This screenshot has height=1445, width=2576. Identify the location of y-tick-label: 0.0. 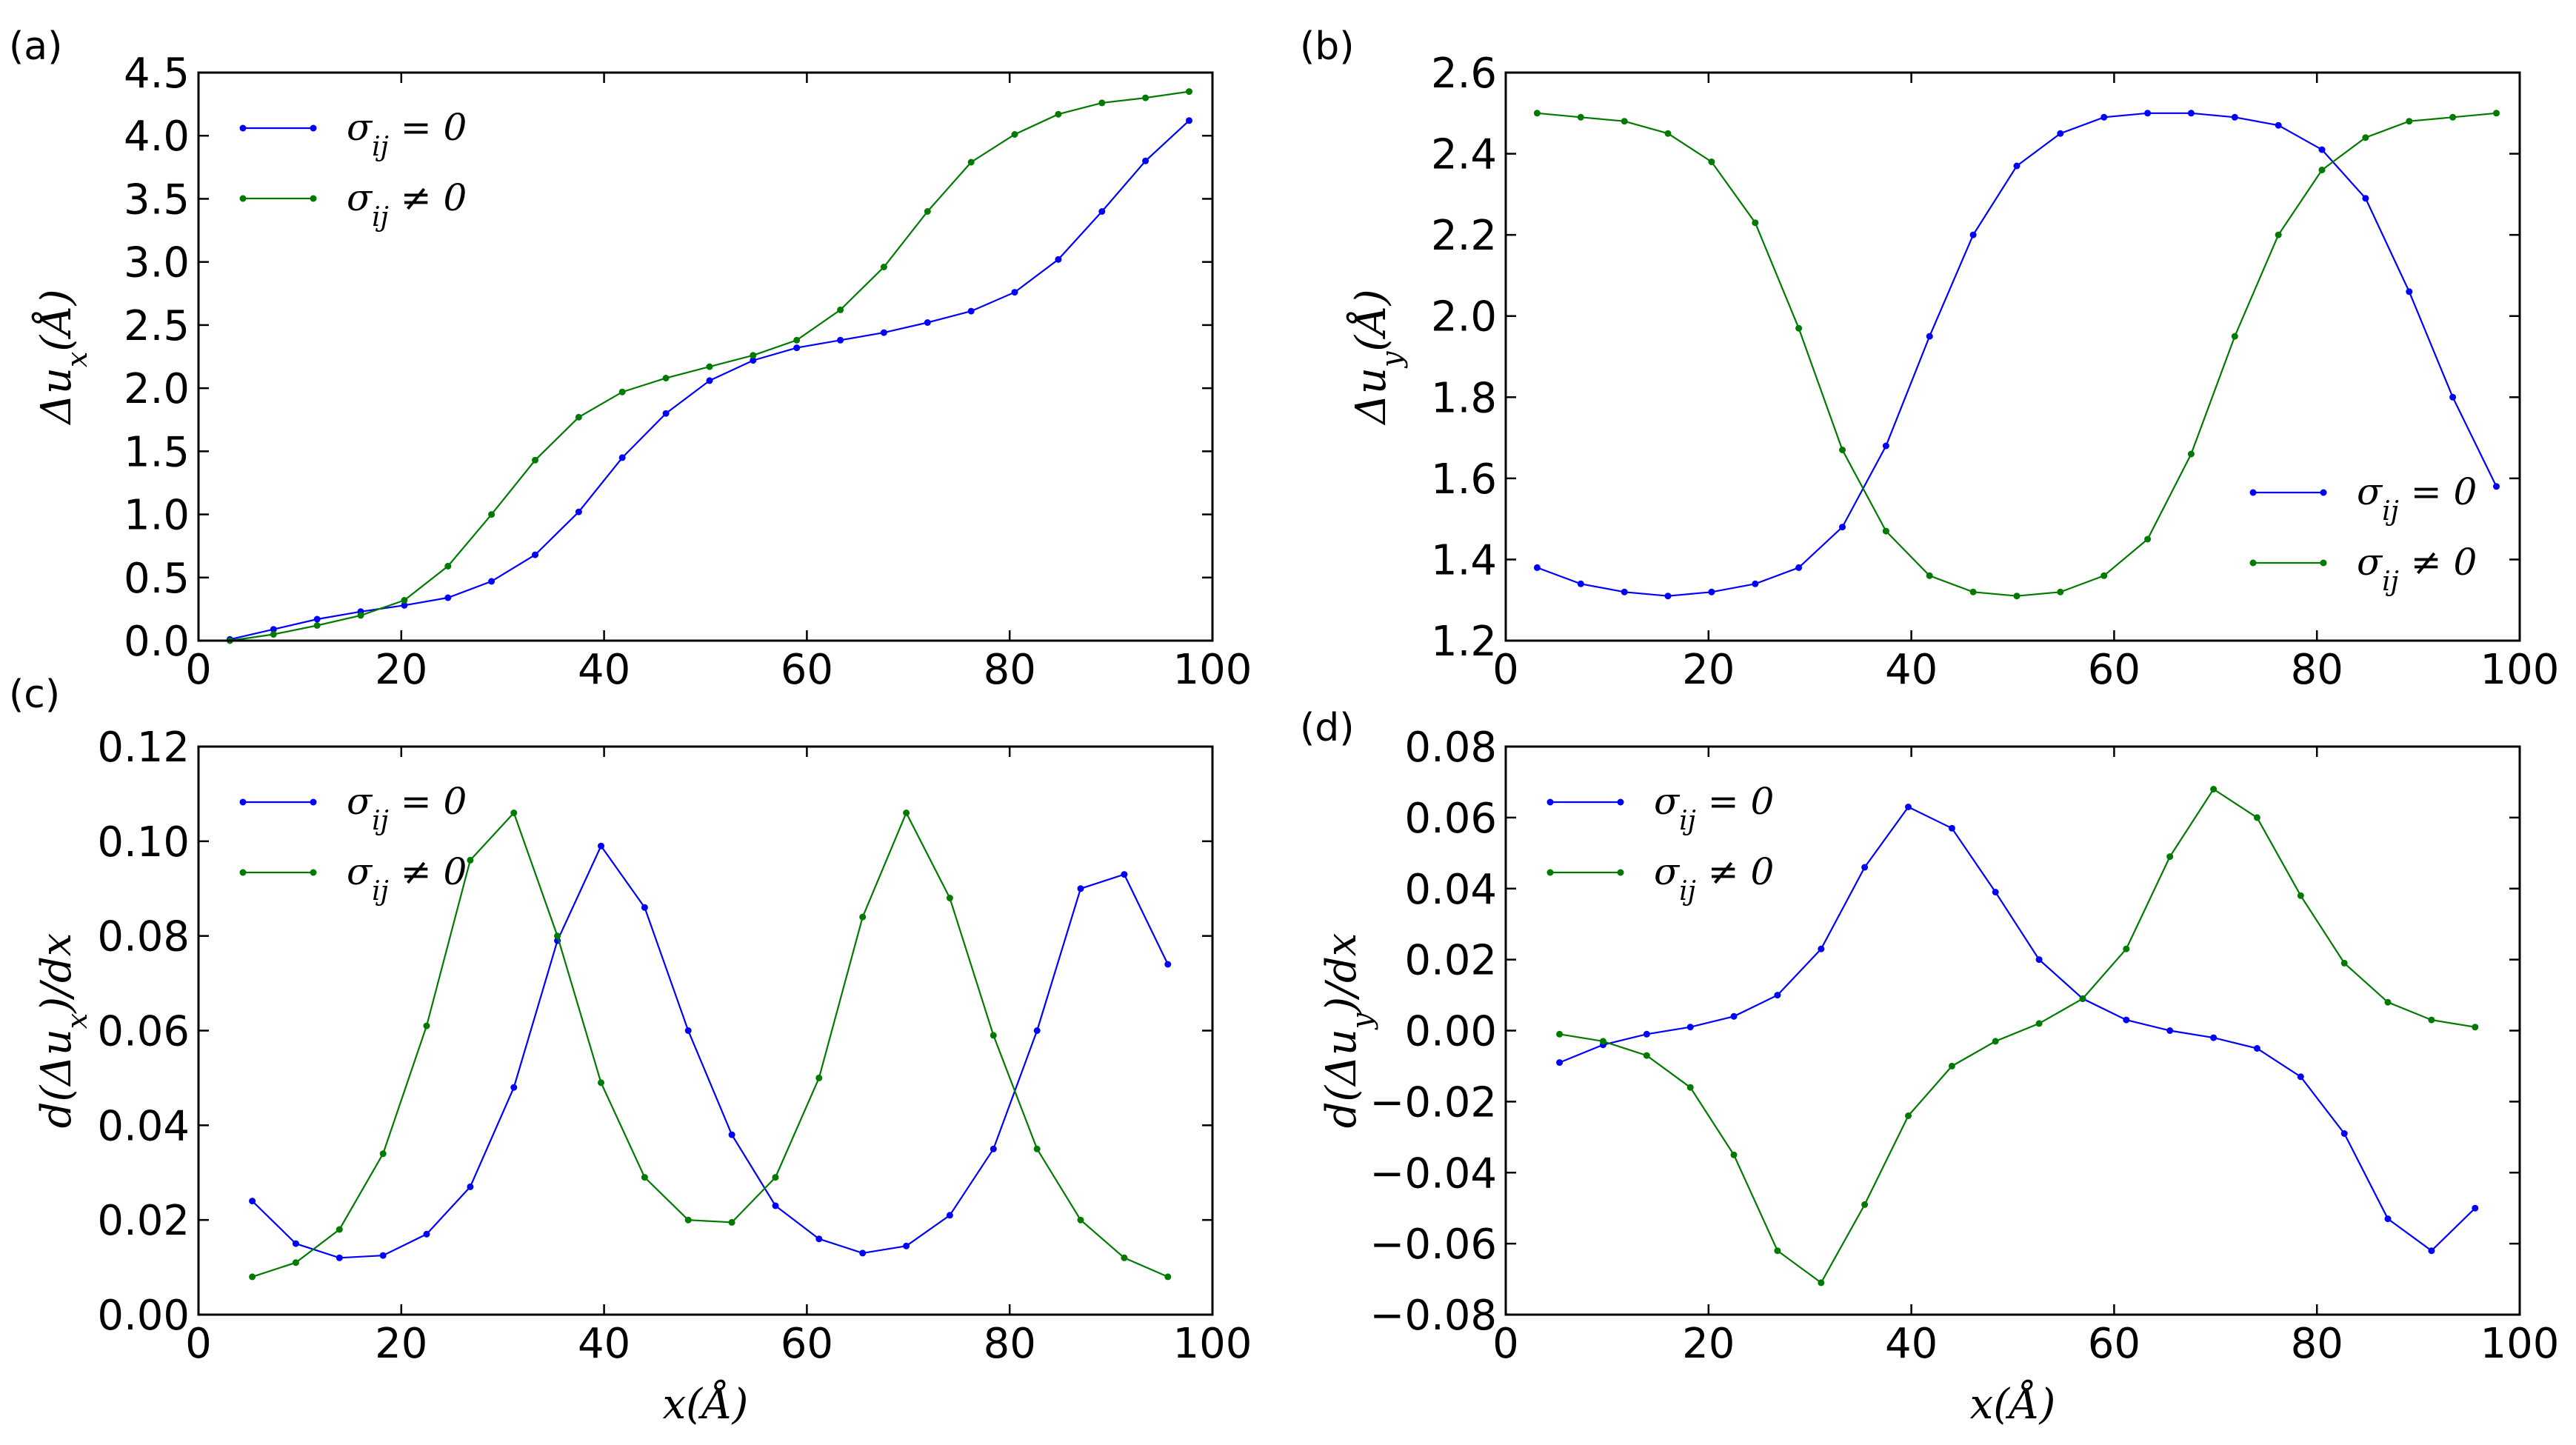
(157, 642).